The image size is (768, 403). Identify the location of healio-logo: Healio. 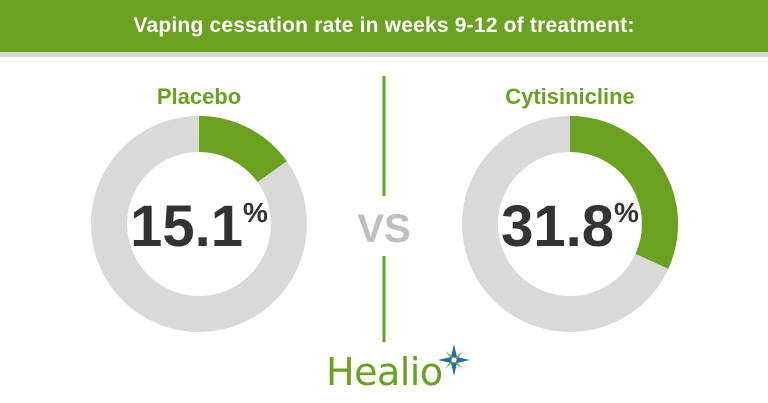
(398, 367).